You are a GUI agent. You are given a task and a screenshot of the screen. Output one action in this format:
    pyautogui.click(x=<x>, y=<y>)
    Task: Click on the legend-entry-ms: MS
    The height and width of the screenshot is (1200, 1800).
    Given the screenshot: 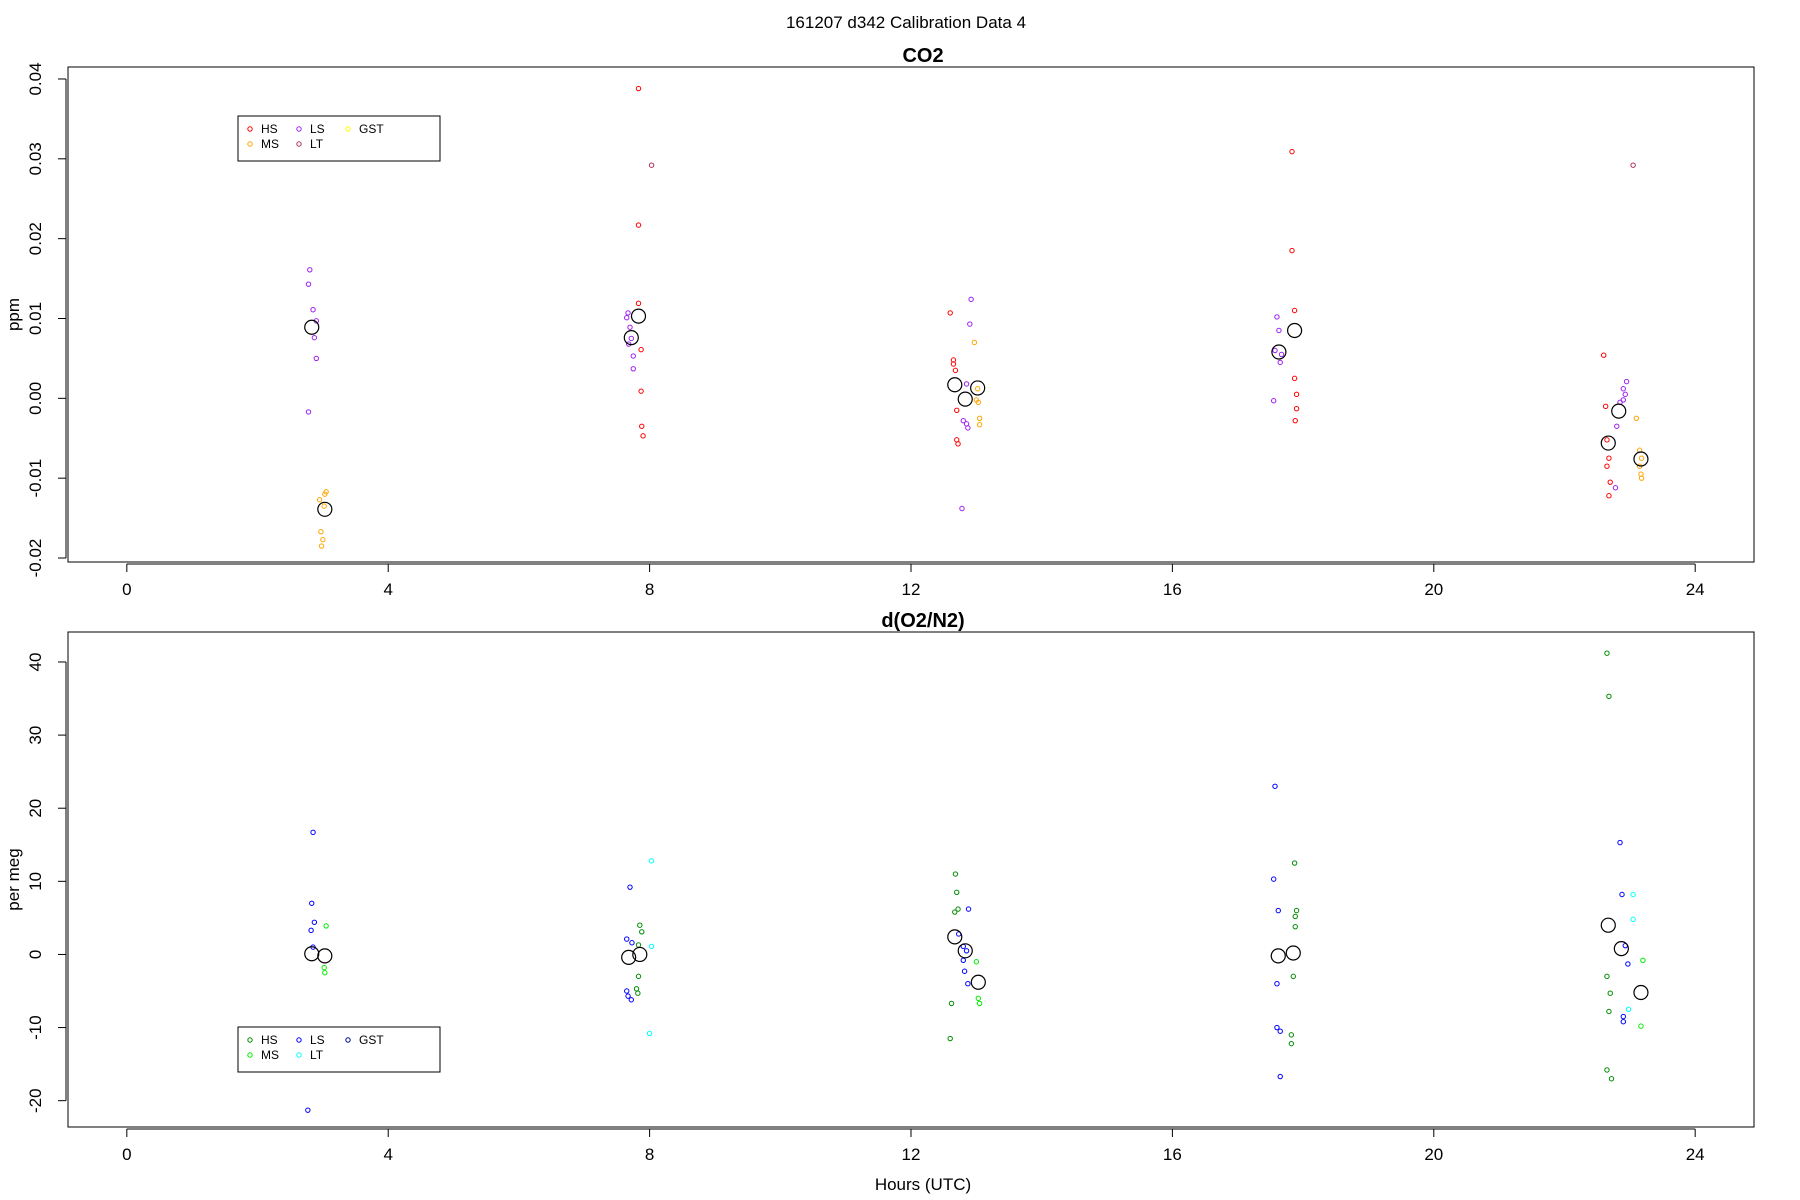 What is the action you would take?
    pyautogui.click(x=263, y=144)
    